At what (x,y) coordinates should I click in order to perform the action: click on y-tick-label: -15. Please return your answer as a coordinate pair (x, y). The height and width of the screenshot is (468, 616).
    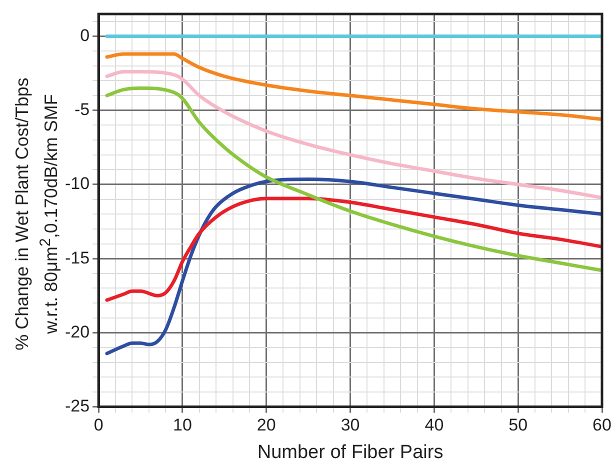
    Looking at the image, I should click on (77, 258).